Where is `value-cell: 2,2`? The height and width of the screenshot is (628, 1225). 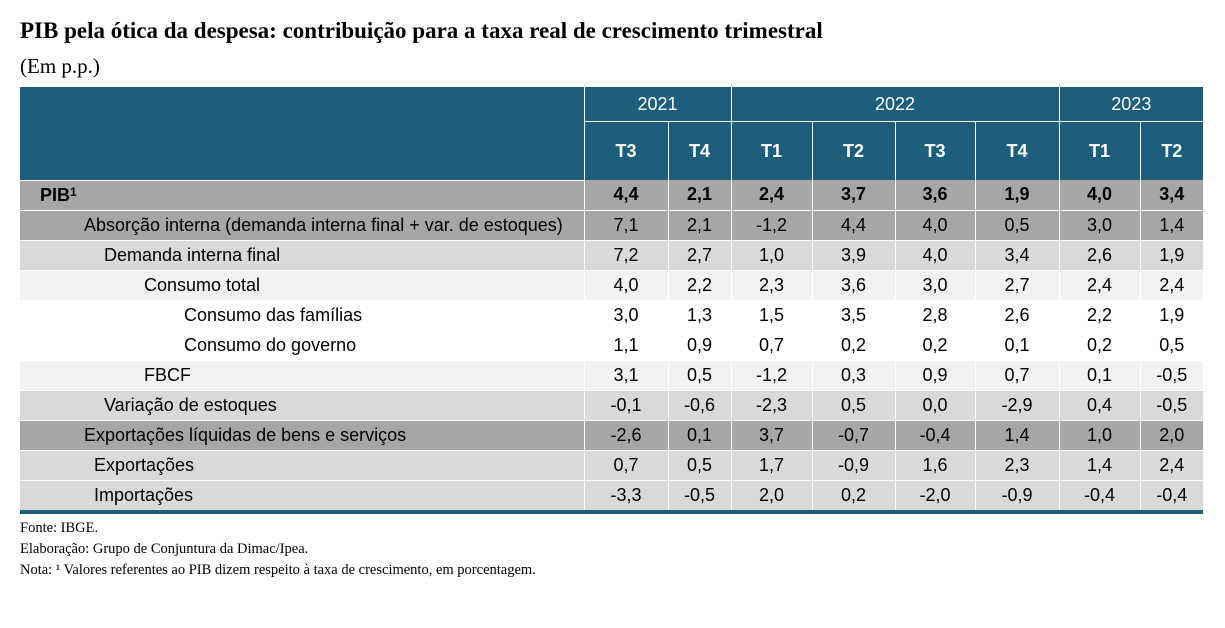
value-cell: 2,2 is located at coordinates (1099, 315).